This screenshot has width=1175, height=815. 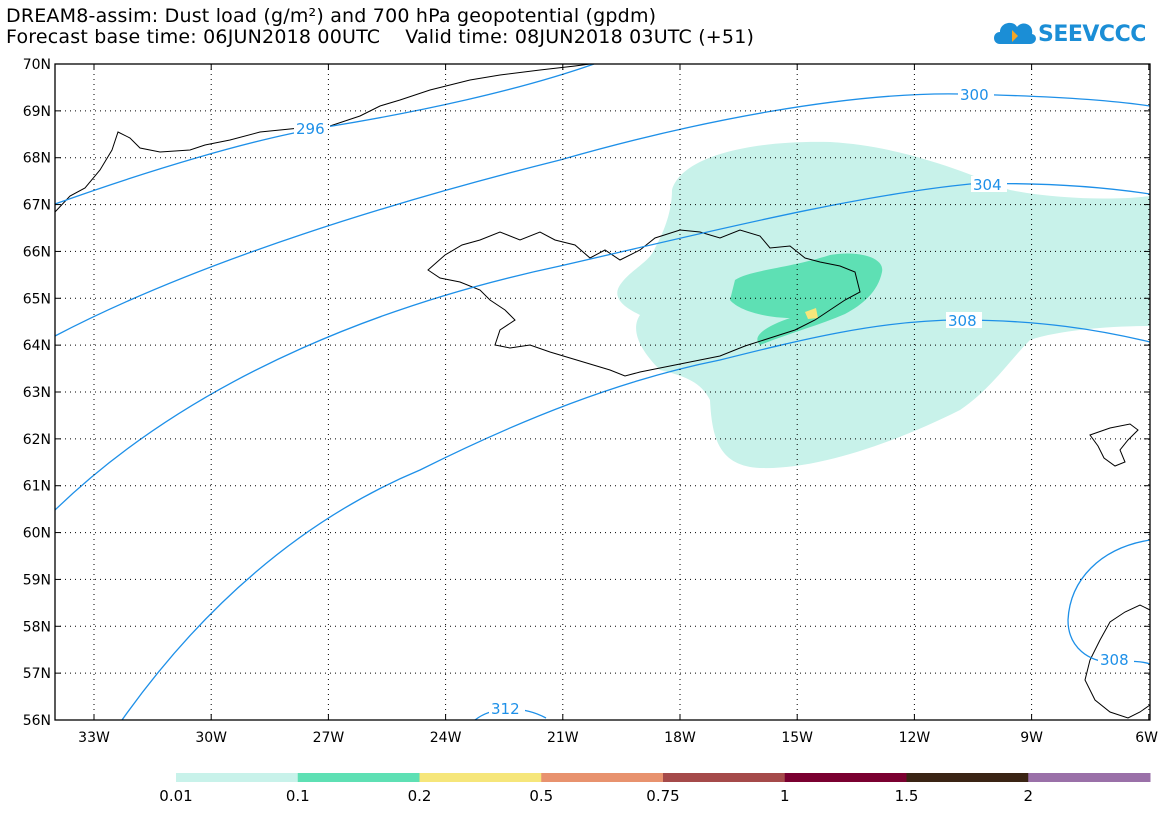 I want to click on lon-label: 27W, so click(x=329, y=738).